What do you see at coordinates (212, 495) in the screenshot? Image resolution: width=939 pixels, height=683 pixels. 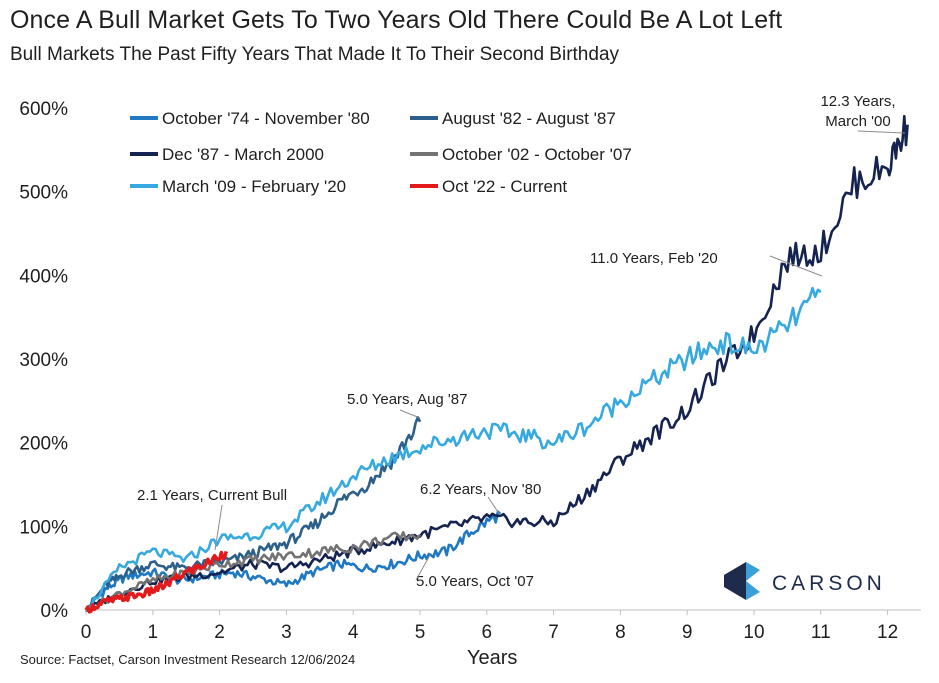 I see `annotation-label: 2.1 Years, Current Bull` at bounding box center [212, 495].